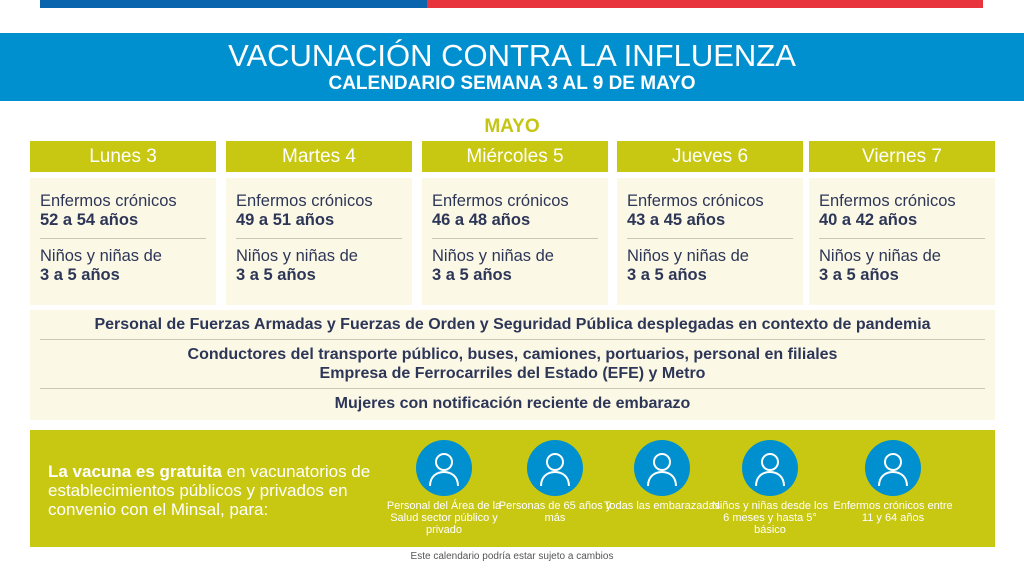 The height and width of the screenshot is (574, 1024). What do you see at coordinates (902, 156) in the screenshot?
I see `day-header: Viernes 7` at bounding box center [902, 156].